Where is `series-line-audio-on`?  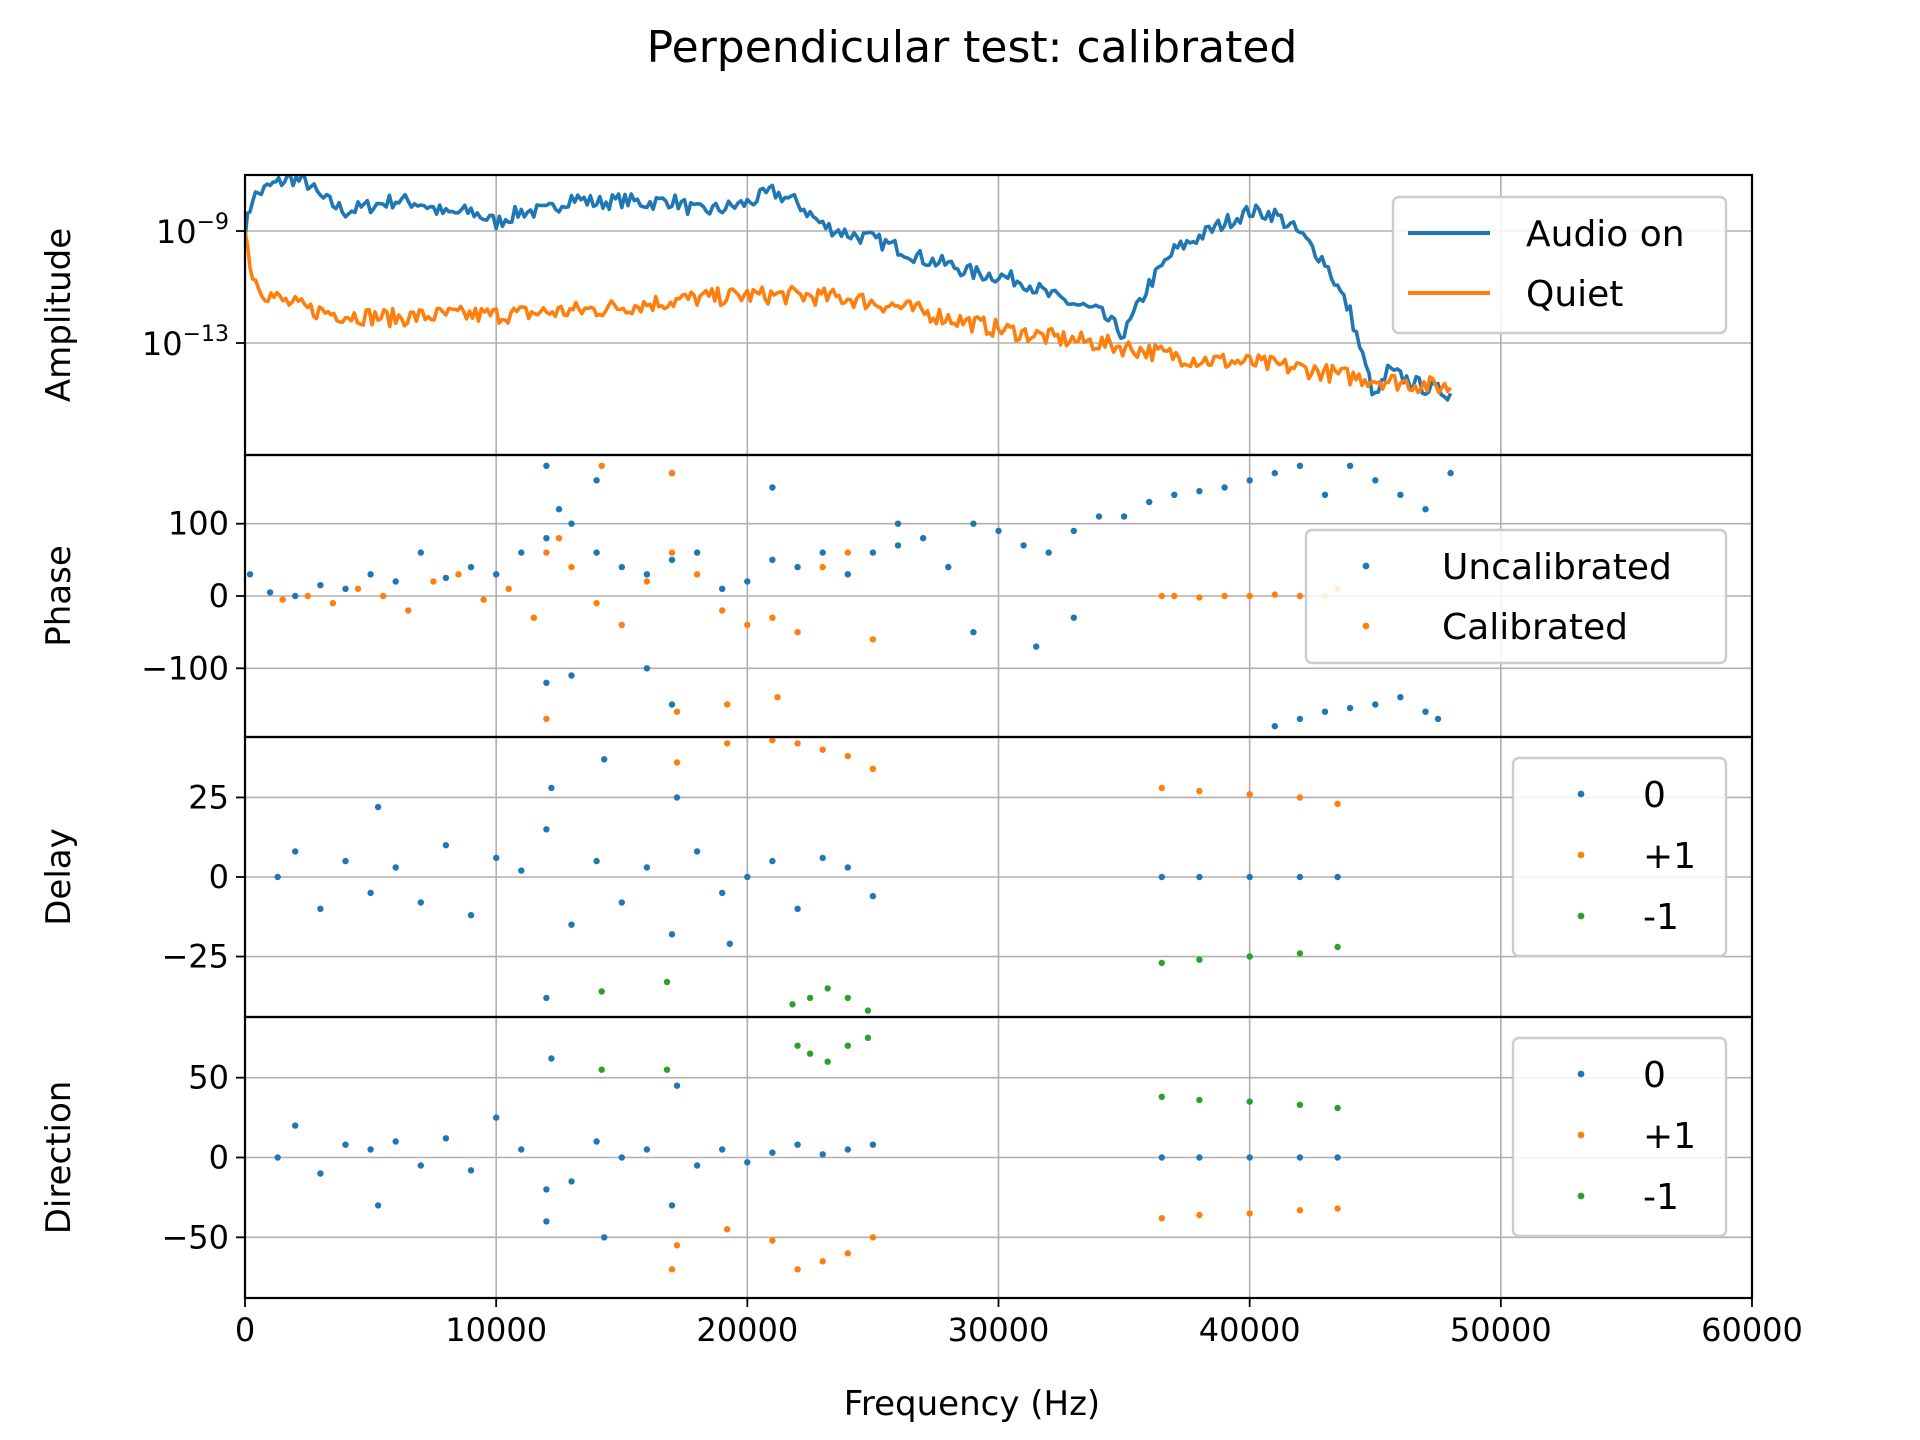 series-line-audio-on is located at coordinates (849, 288).